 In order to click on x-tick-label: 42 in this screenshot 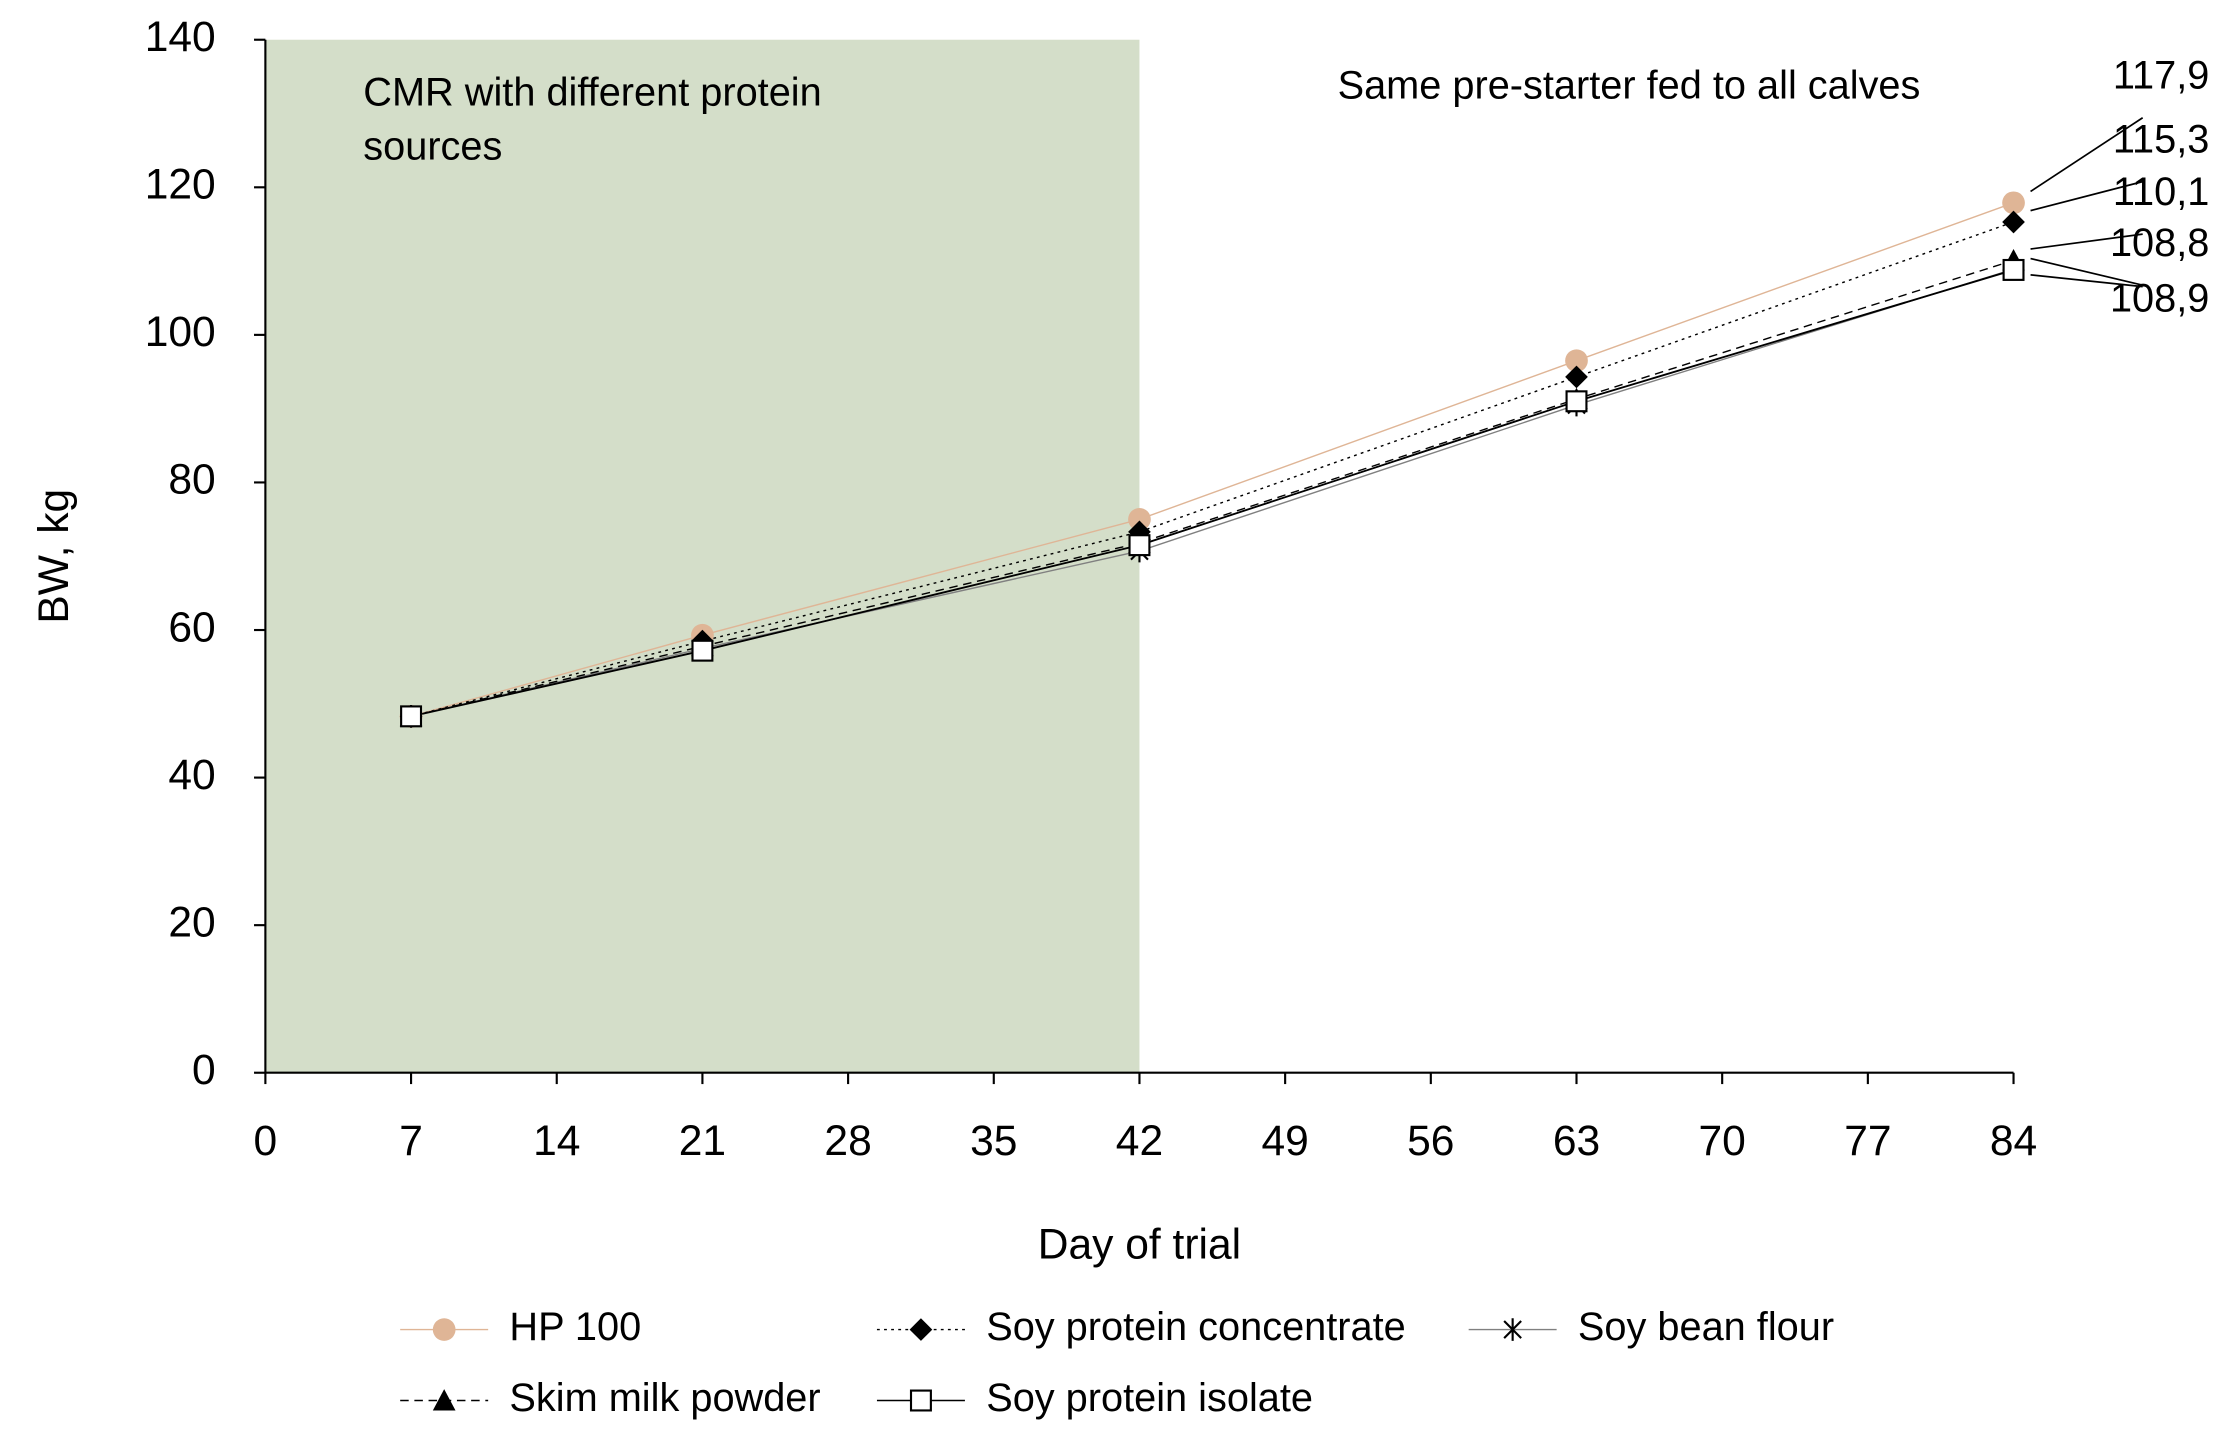, I will do `click(1139, 1141)`.